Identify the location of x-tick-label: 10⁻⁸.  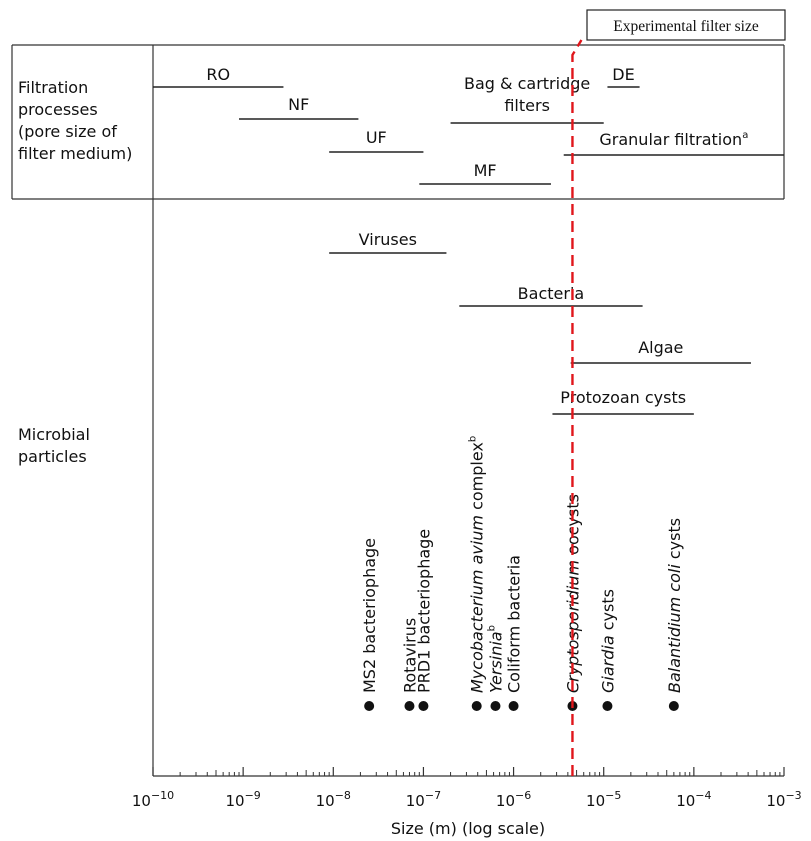
(333, 799).